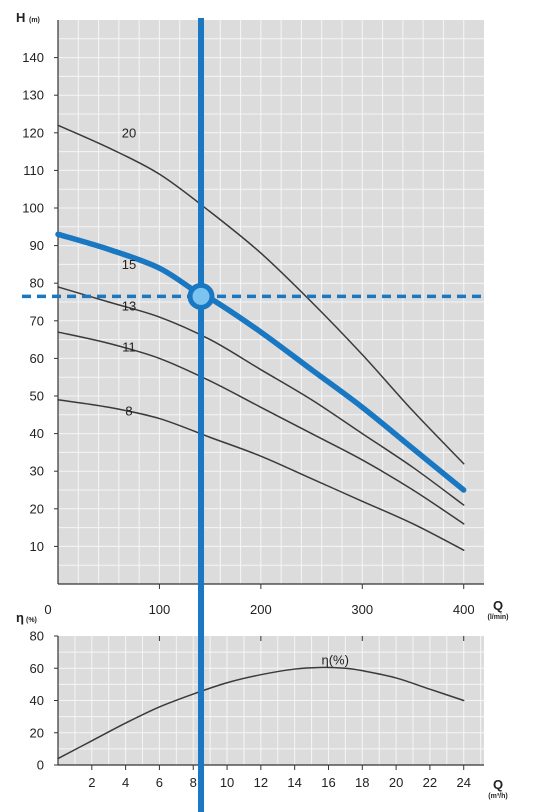  I want to click on head-y-tick-label: 60, so click(37, 358).